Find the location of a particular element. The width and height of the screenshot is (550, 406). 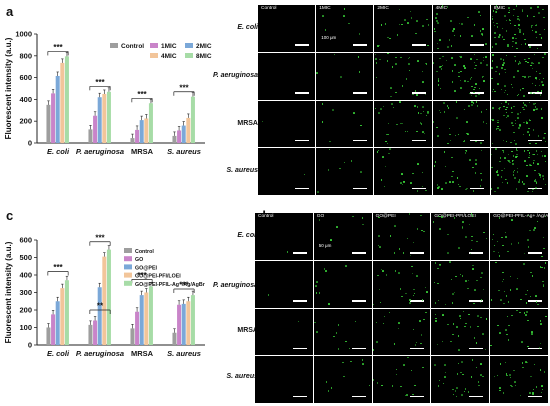

y-axis-label: Fluorescent intensity (a.u.) is located at coordinates (8, 292).